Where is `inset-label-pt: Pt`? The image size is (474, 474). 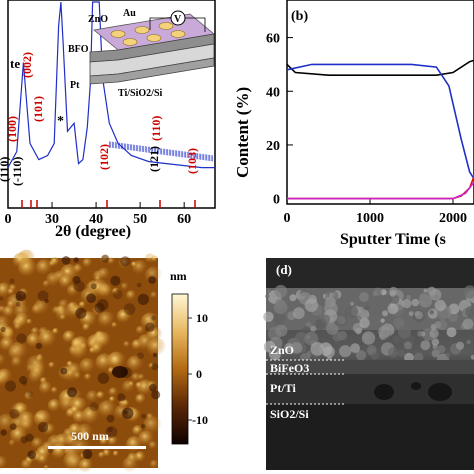 inset-label-pt: Pt is located at coordinates (75, 85).